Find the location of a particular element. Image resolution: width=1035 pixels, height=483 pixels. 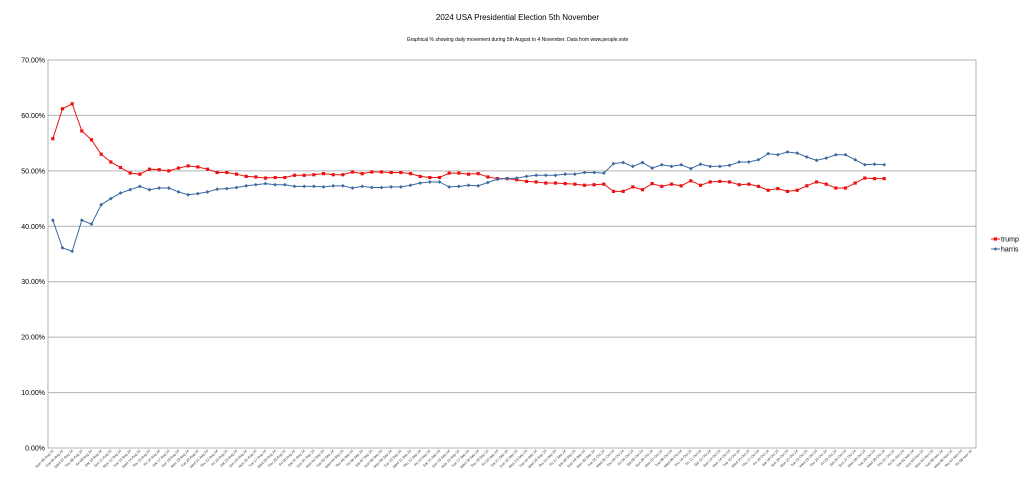

y-tick-label: 10.00% is located at coordinates (33, 393).